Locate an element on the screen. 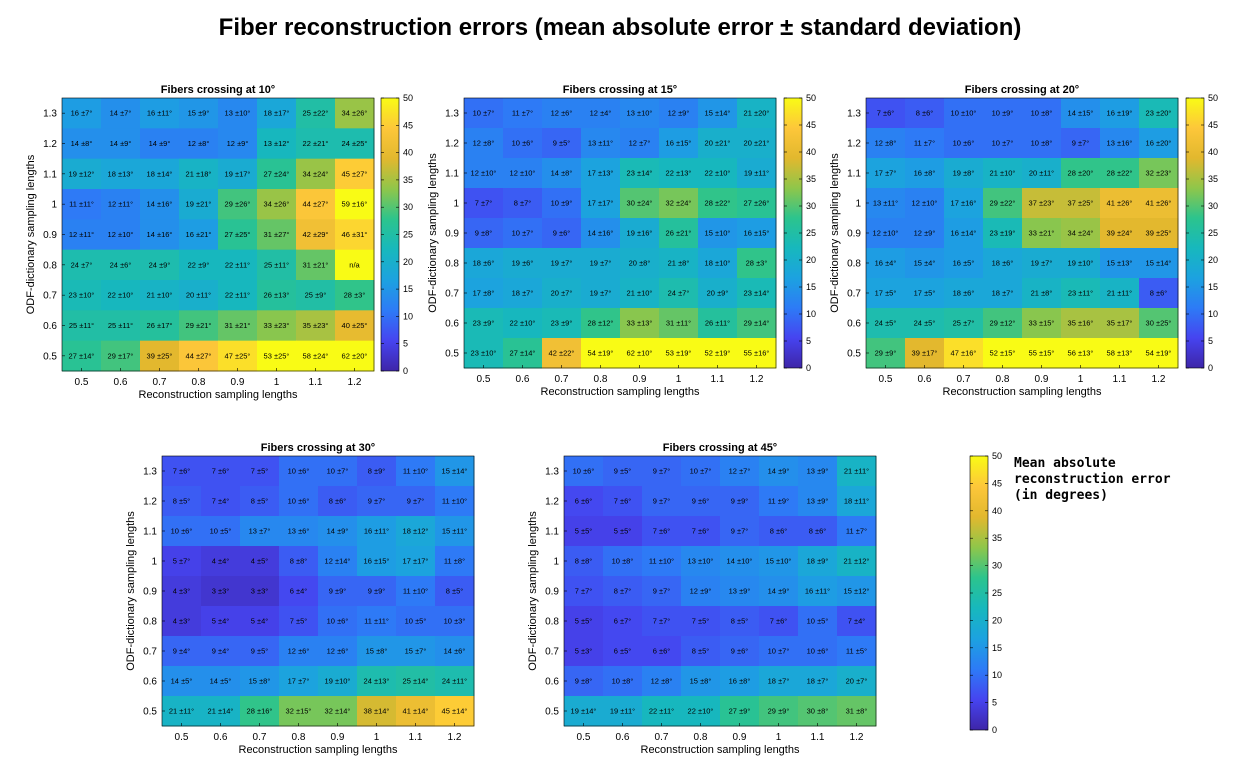  cell-label: 23 ±20° is located at coordinates (1159, 113).